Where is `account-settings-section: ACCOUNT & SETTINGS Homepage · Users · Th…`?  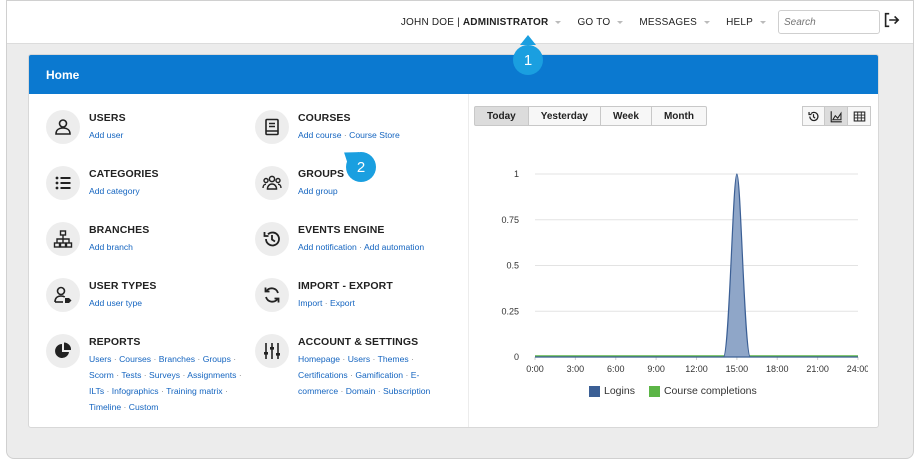 account-settings-section: ACCOUNT & SETTINGS Homepage · Users · Th… is located at coordinates (351, 366).